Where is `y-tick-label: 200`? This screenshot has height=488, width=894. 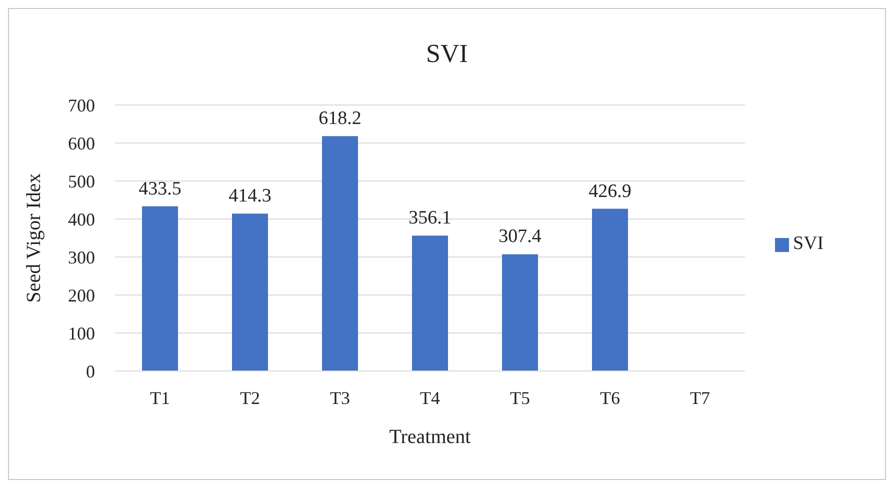
y-tick-label: 200 is located at coordinates (81, 295).